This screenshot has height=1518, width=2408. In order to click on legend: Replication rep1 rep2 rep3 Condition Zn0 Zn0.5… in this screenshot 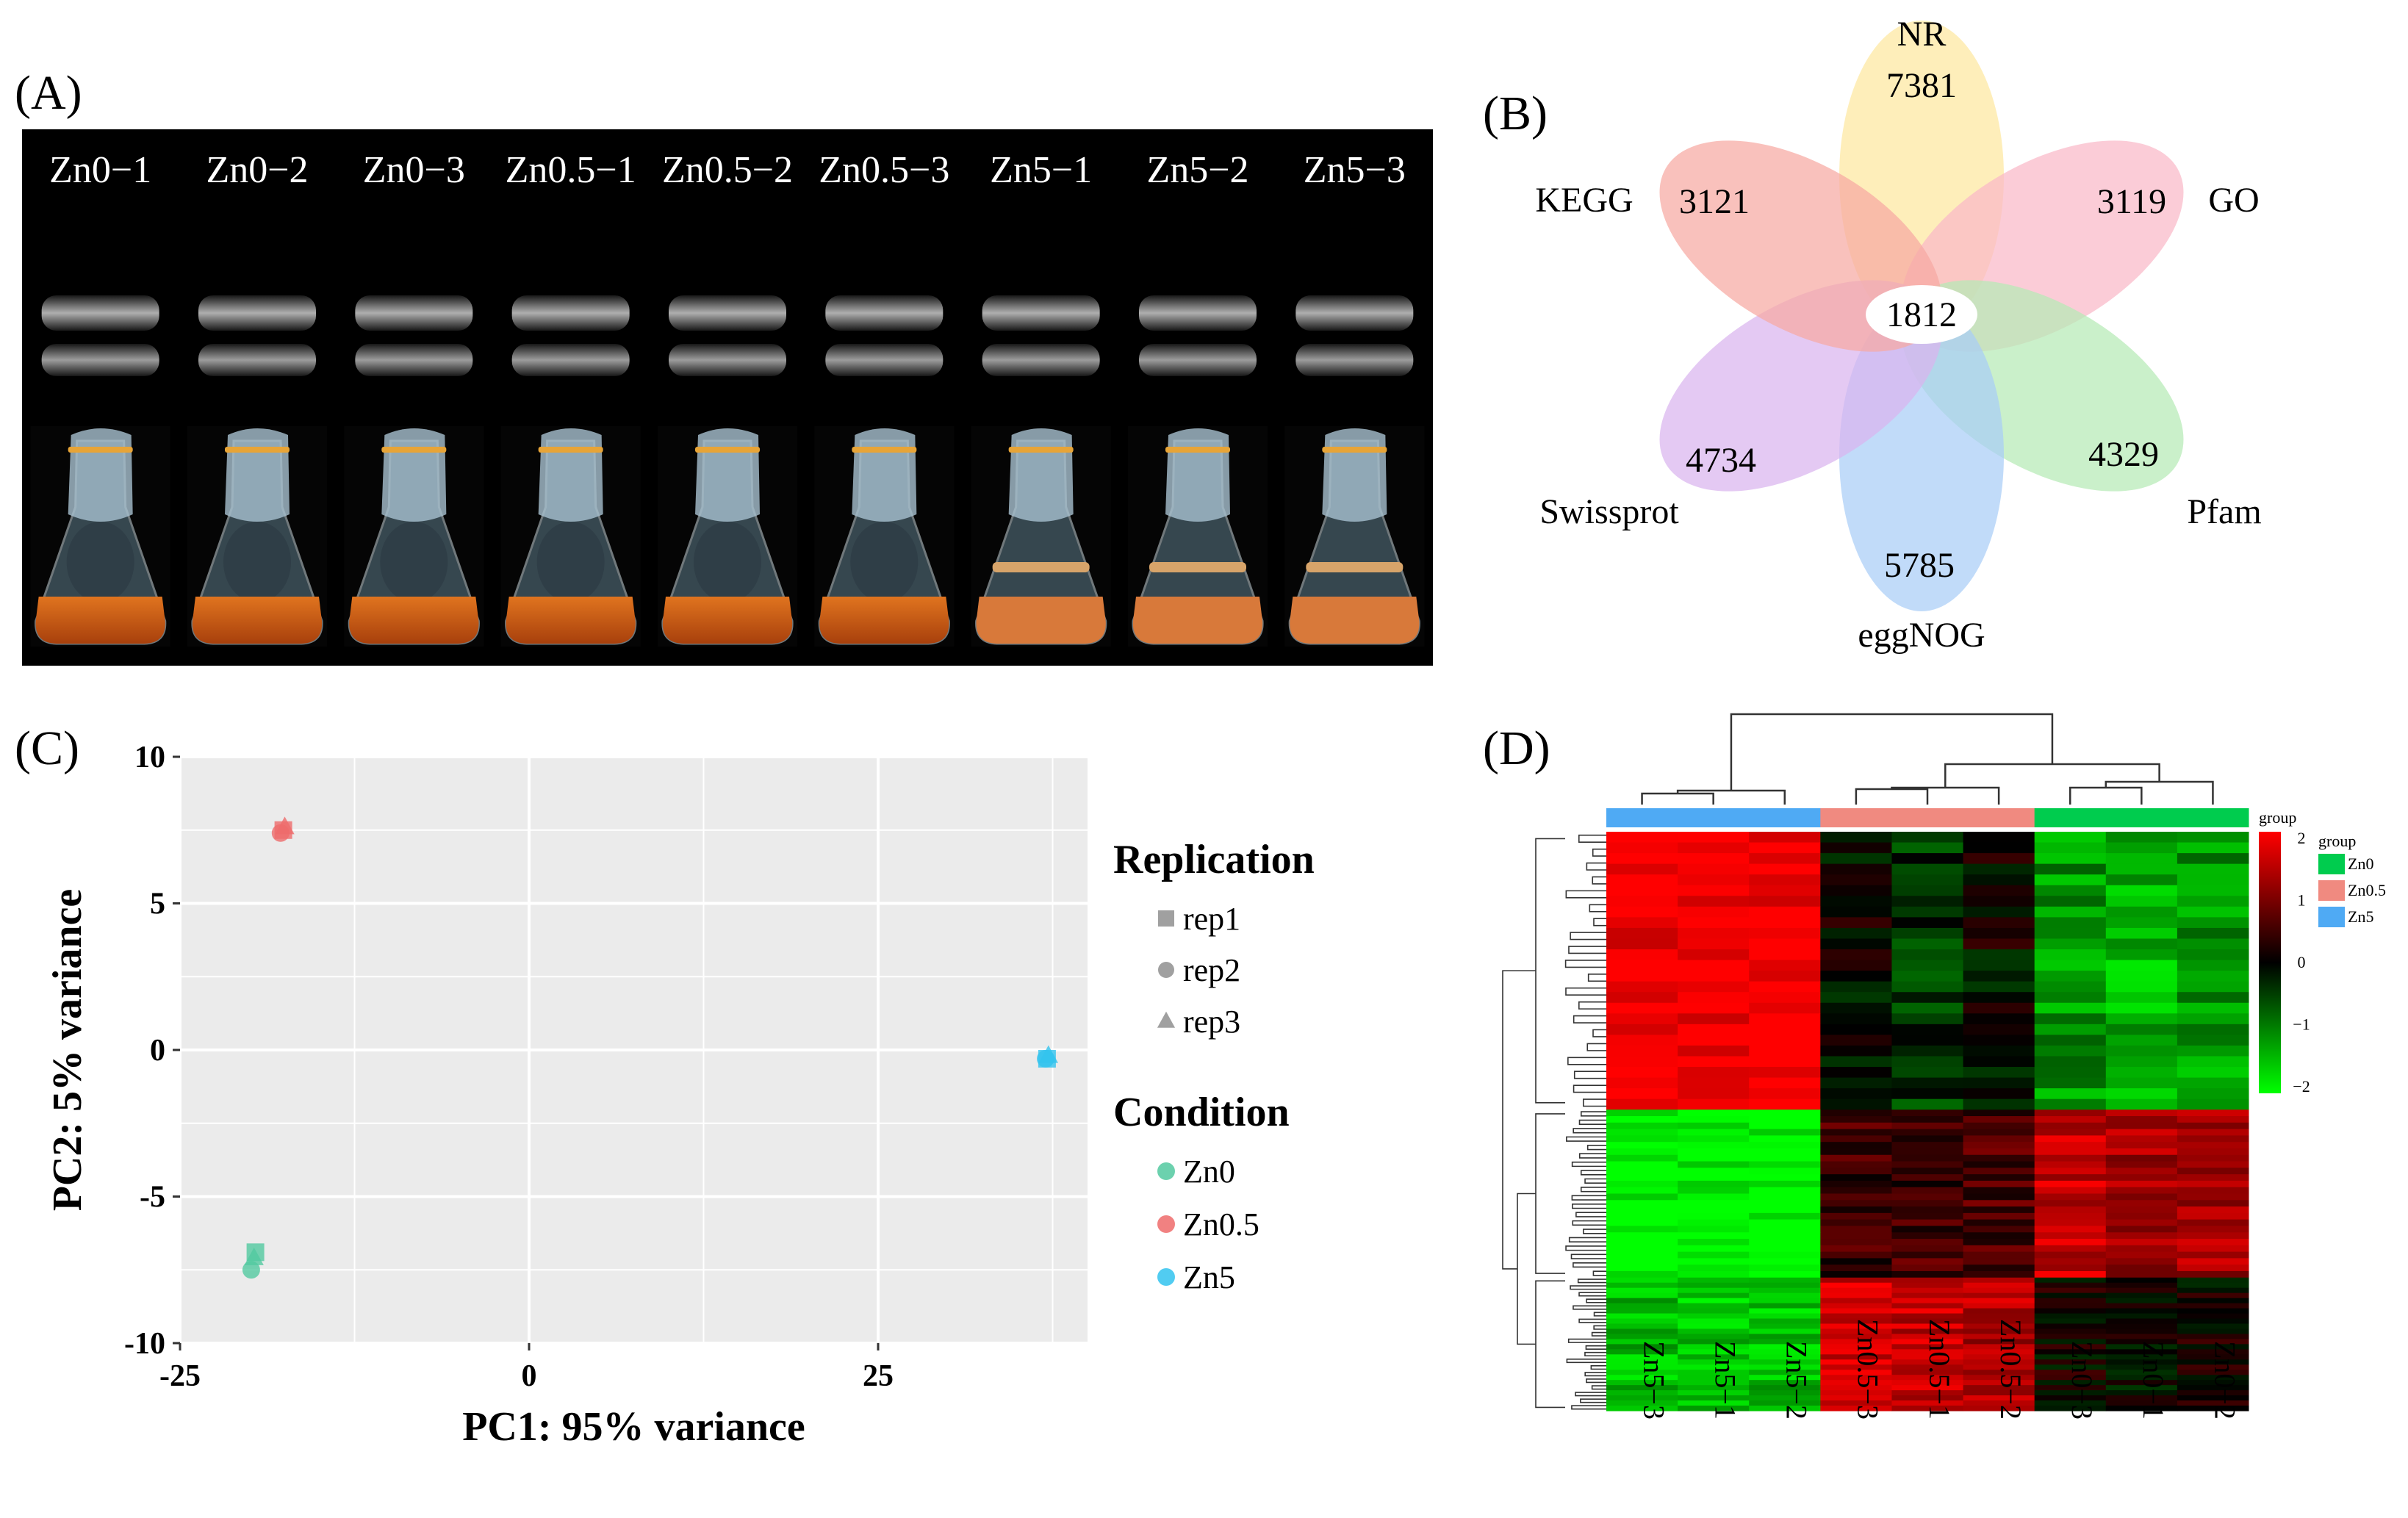, I will do `click(1214, 1066)`.